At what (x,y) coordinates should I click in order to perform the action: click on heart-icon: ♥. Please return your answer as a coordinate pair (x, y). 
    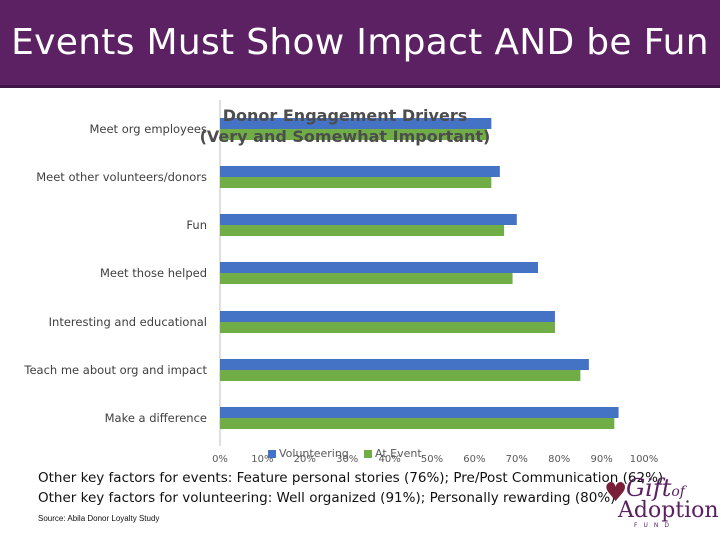
    Looking at the image, I should click on (616, 493).